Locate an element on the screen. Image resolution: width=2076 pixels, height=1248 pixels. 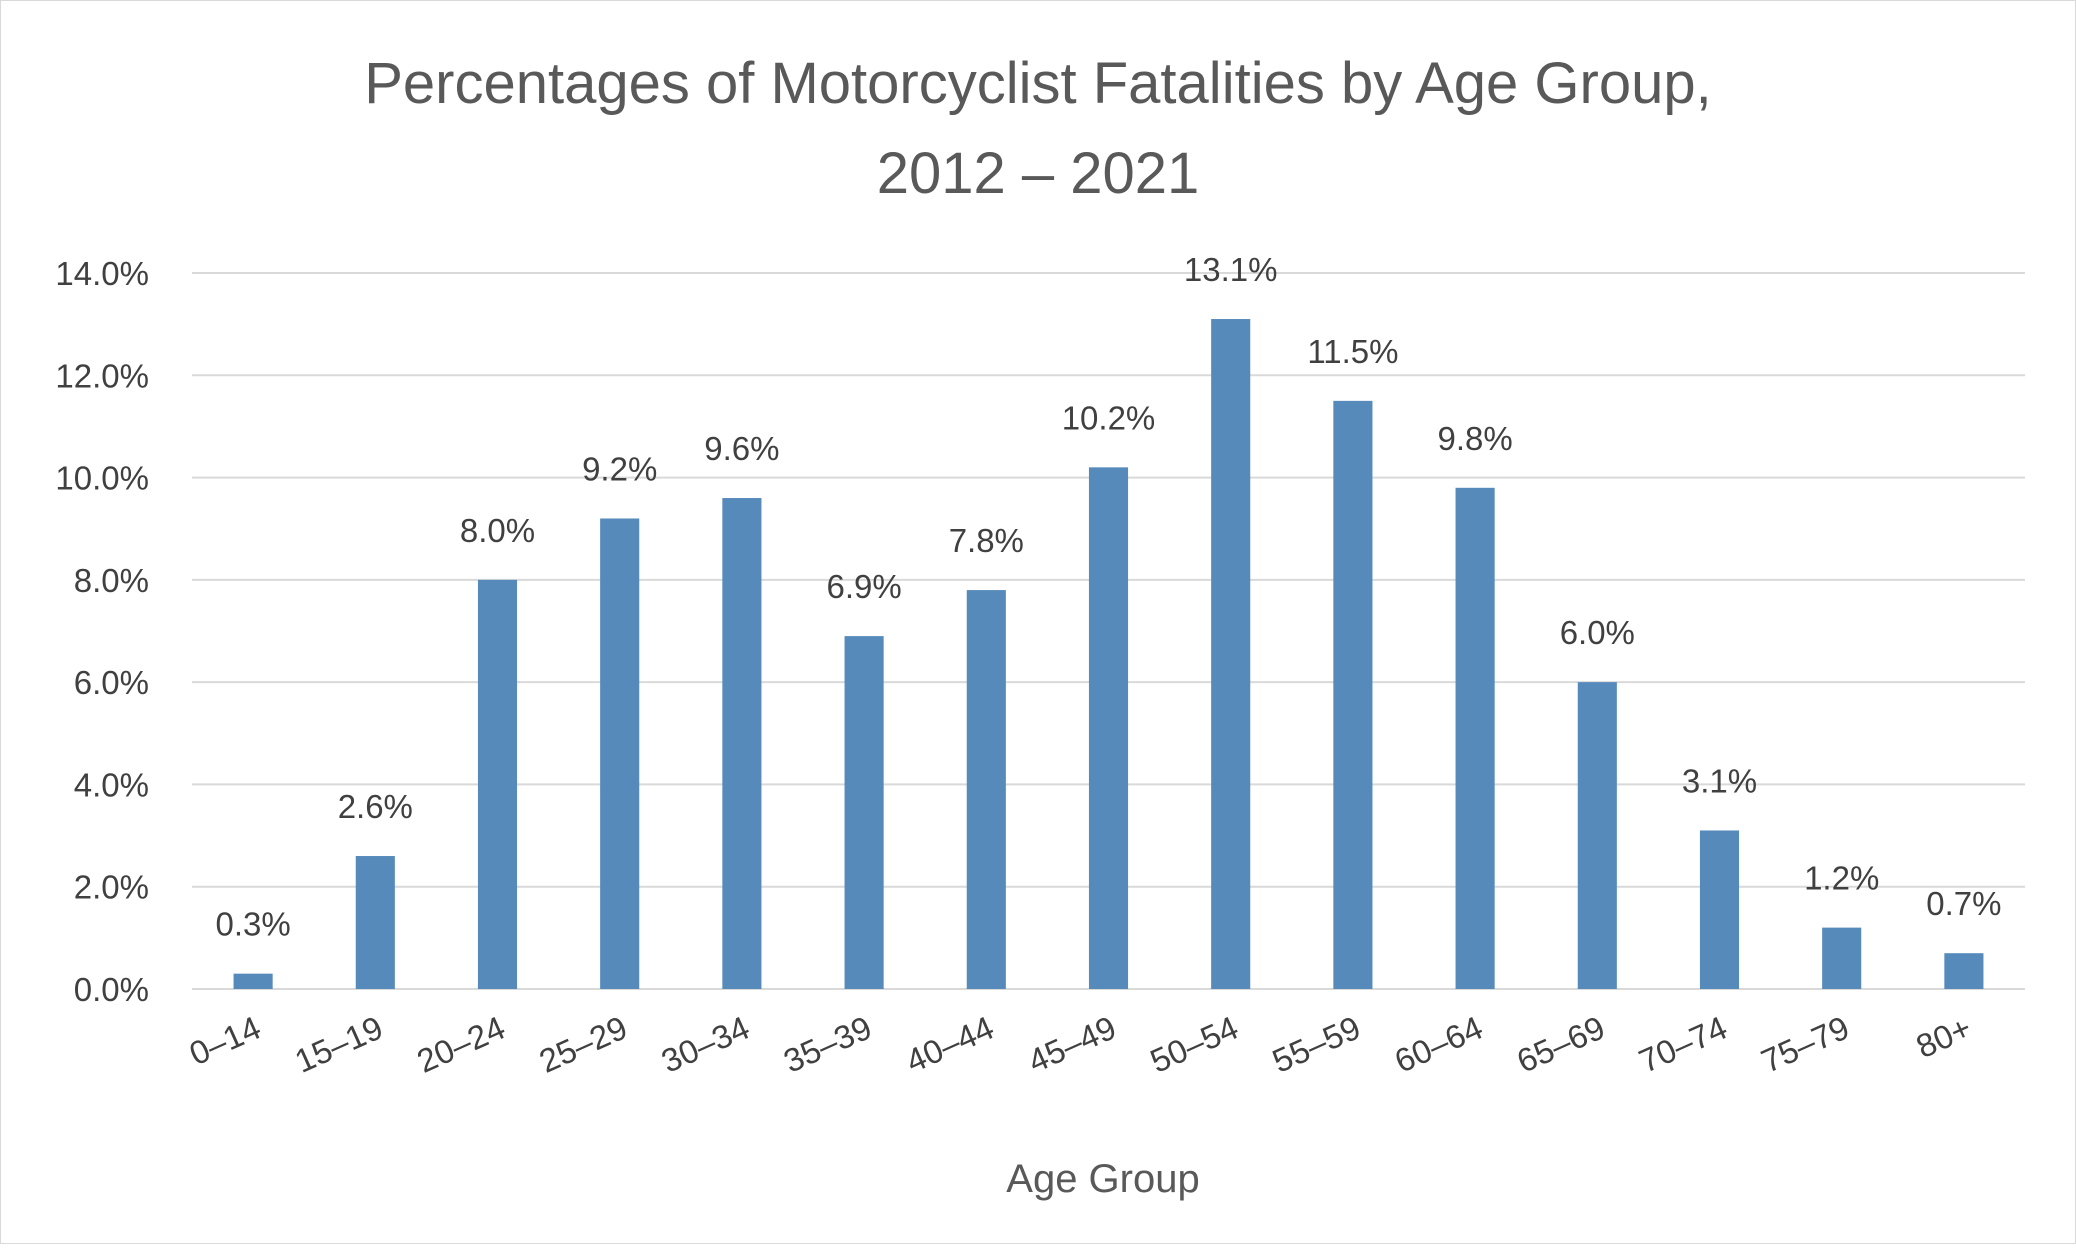
x-tick-label-14: 80+ is located at coordinates (1944, 1037).